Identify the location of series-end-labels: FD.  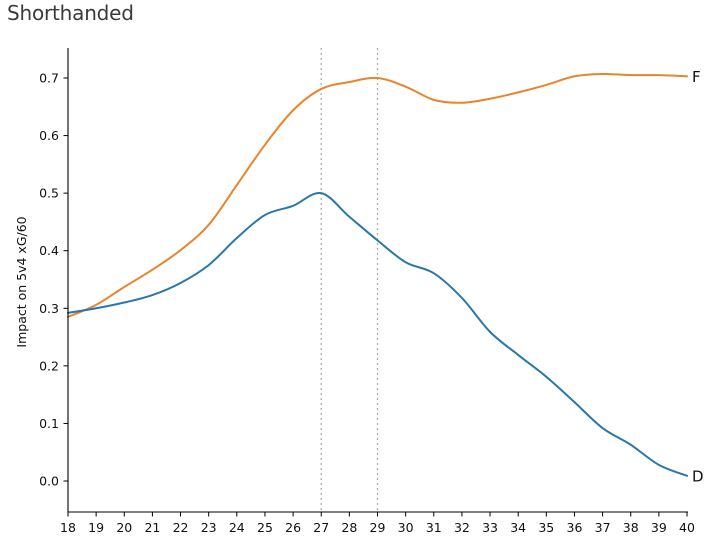
(698, 277).